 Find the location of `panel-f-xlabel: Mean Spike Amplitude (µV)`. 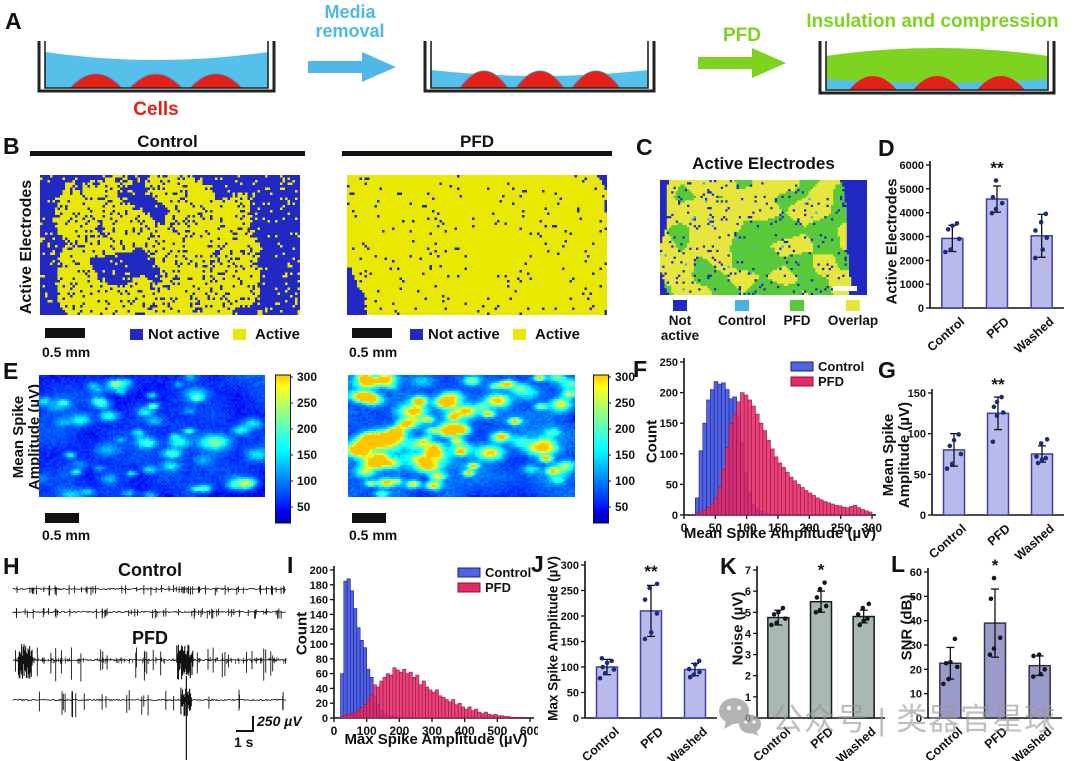

panel-f-xlabel: Mean Spike Amplitude (µV) is located at coordinates (780, 533).